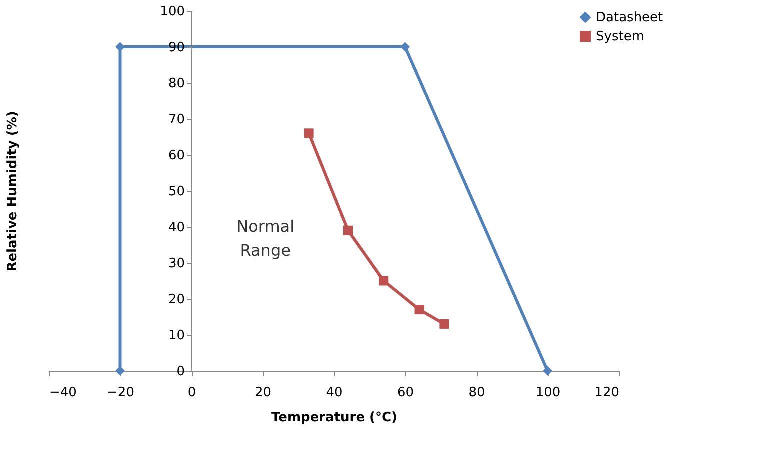 This screenshot has height=464, width=764. Describe the element at coordinates (548, 393) in the screenshot. I see `x-tick-label: 100` at that location.